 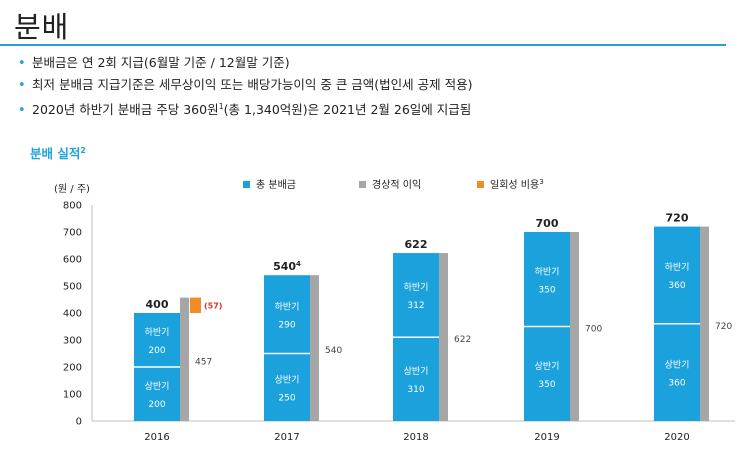 What do you see at coordinates (195, 305) in the screenshot?
I see `one-off-cost-bar` at bounding box center [195, 305].